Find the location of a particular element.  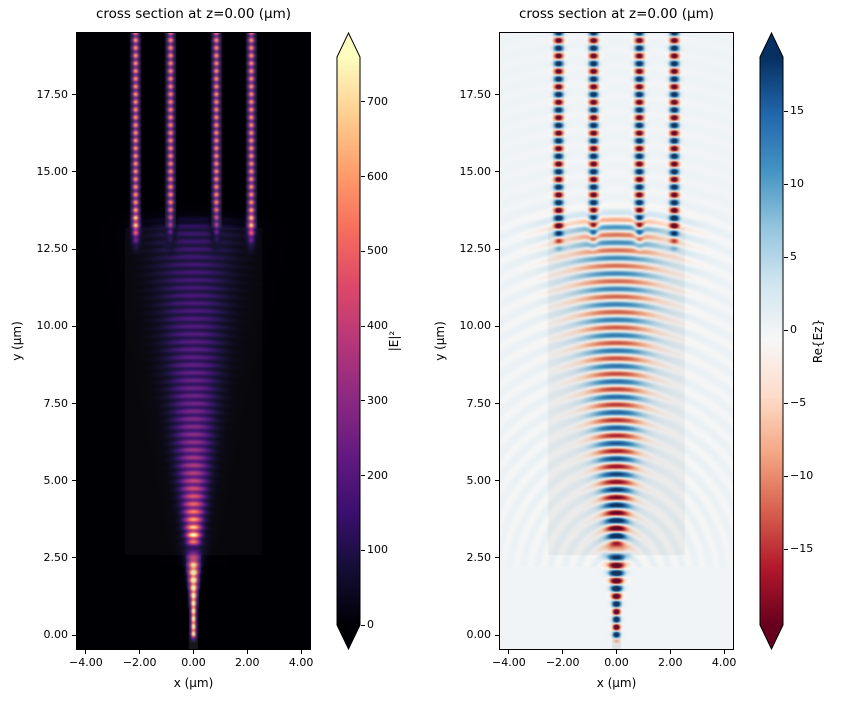

y-tick-label-right: 7.50 is located at coordinates (479, 403).